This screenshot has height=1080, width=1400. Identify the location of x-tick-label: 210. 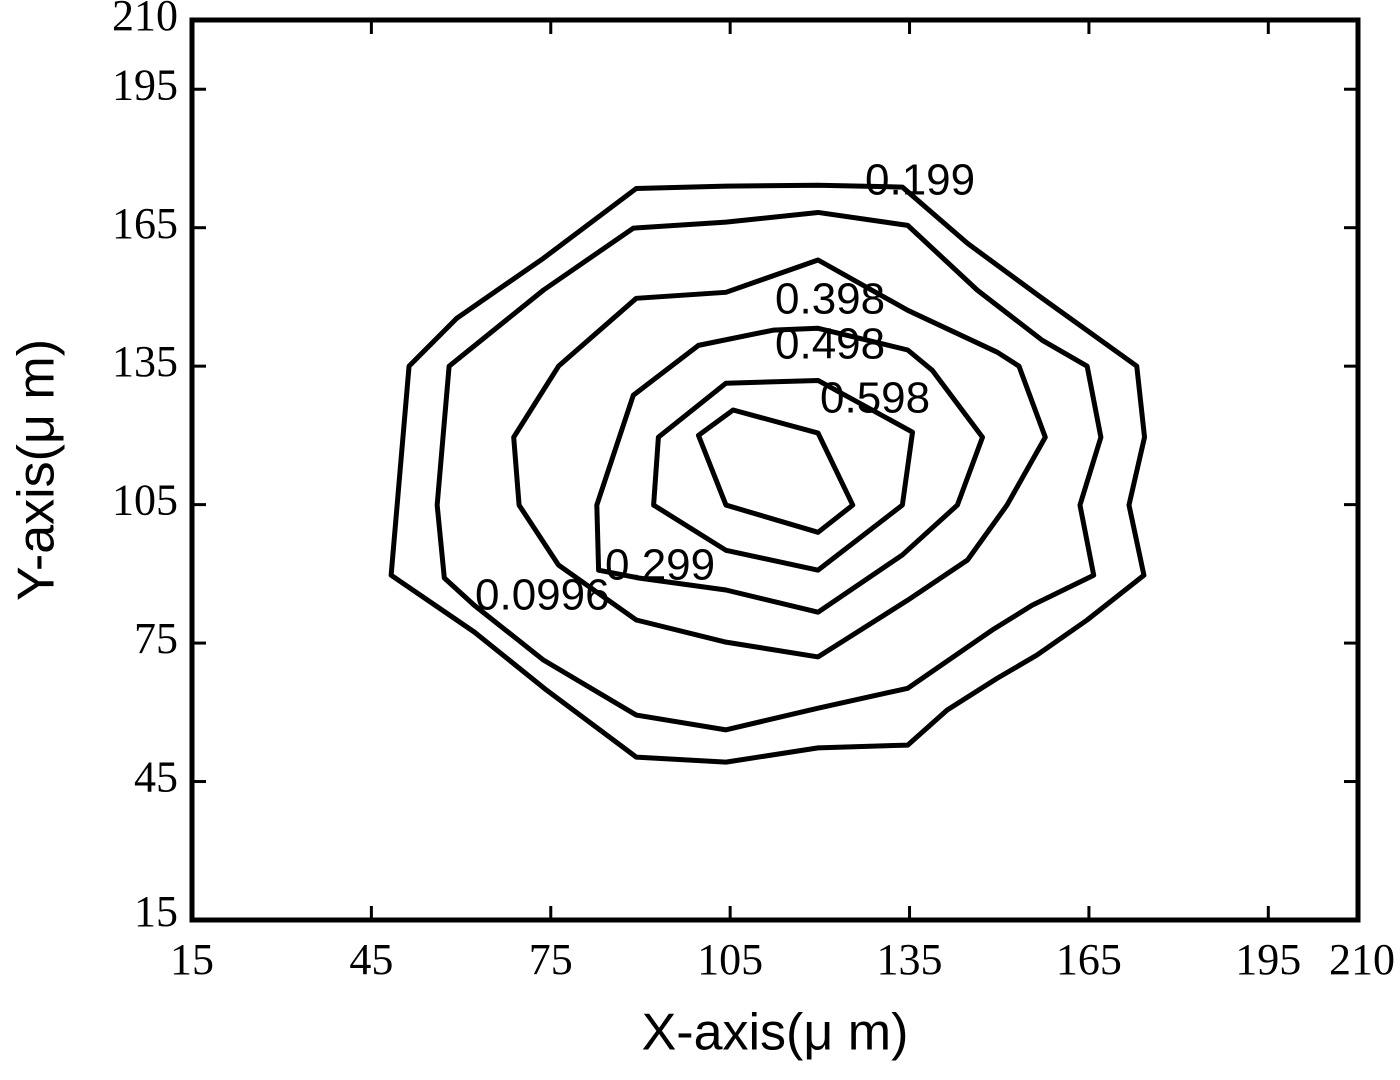
(1362, 959).